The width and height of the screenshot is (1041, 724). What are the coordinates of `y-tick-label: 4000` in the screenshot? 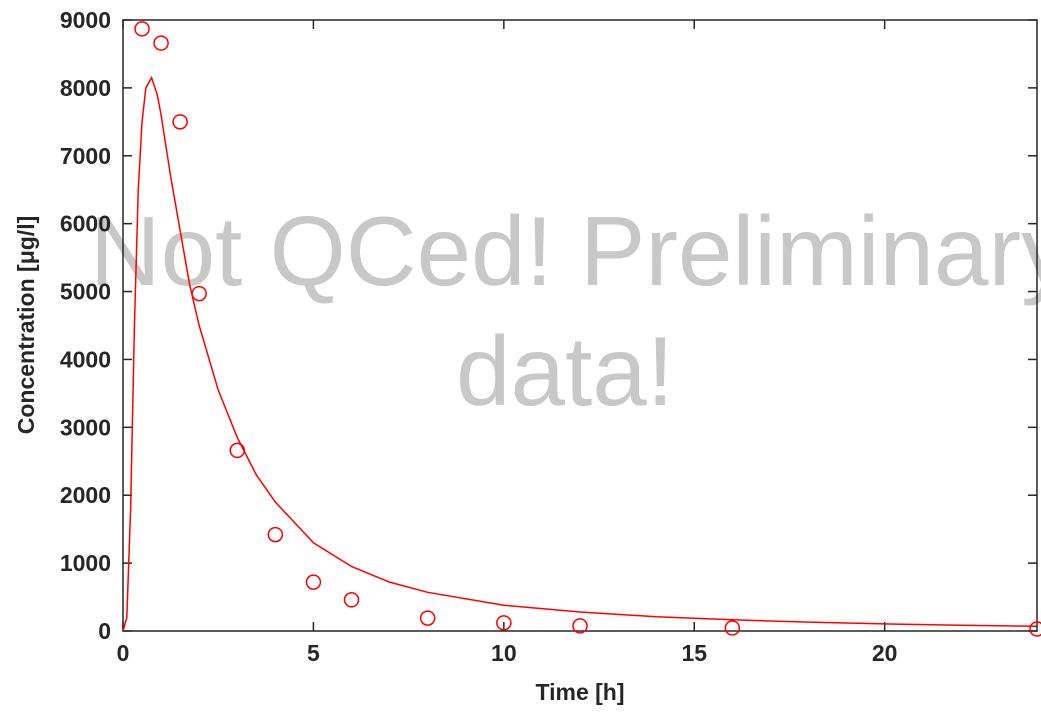 It's located at (85, 359).